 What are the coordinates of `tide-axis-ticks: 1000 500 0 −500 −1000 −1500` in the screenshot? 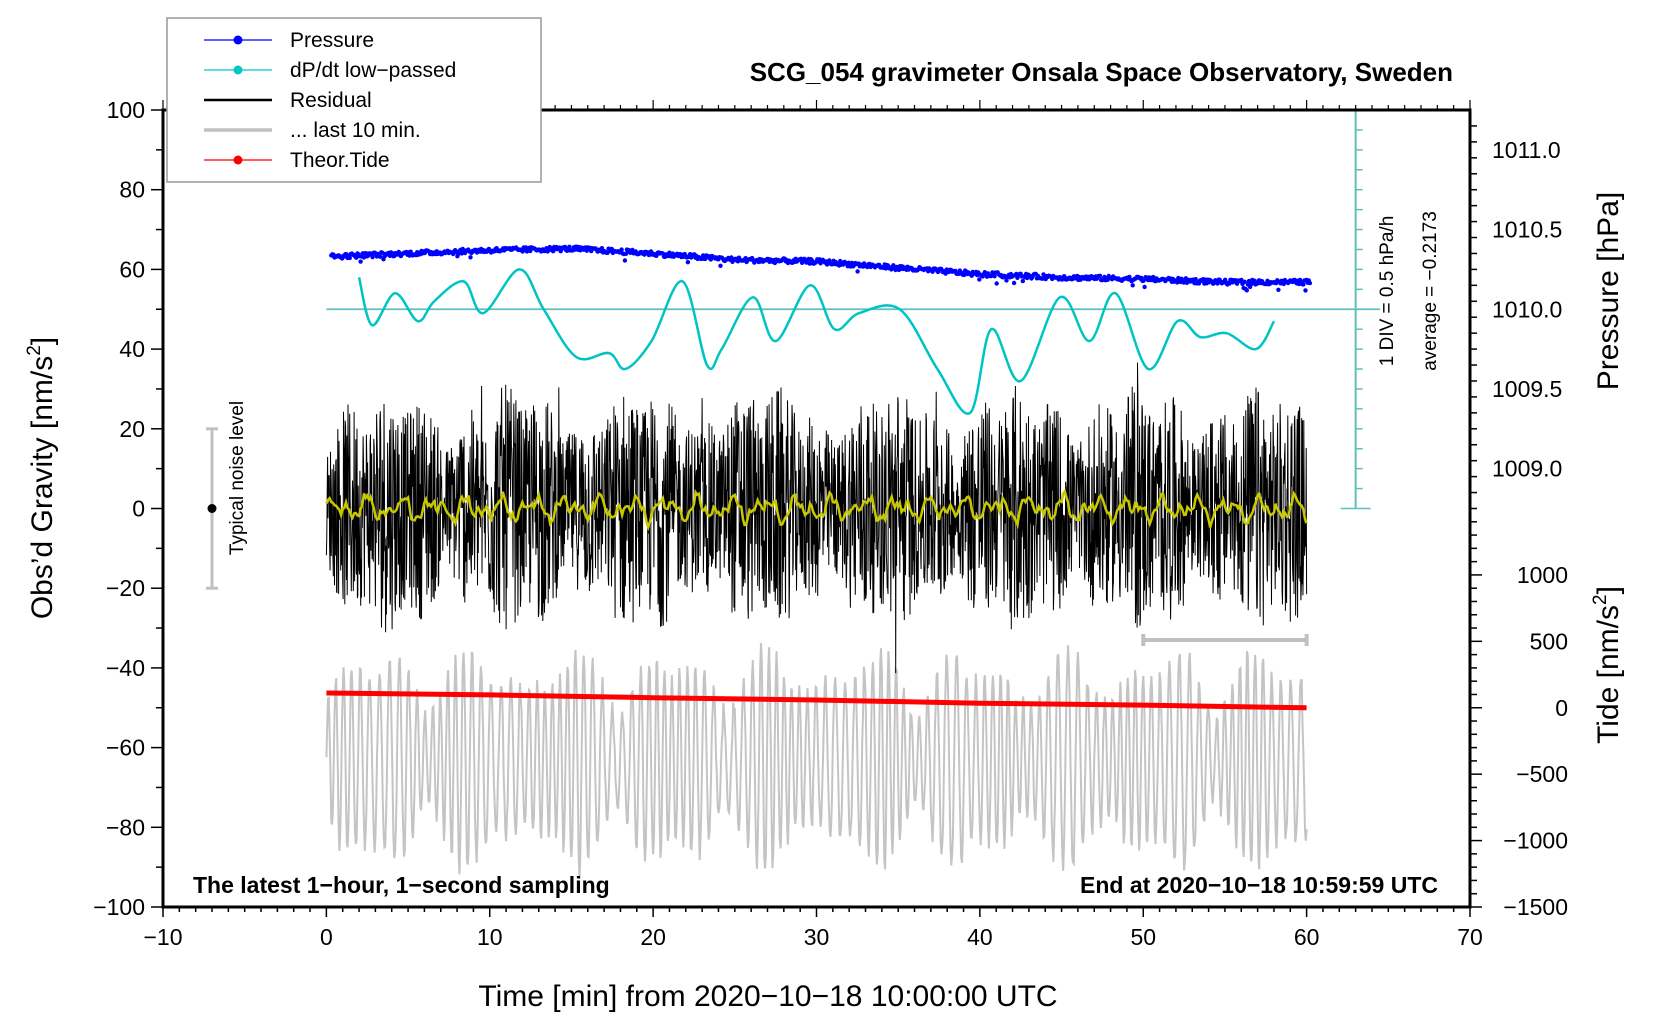 It's located at (1519, 720).